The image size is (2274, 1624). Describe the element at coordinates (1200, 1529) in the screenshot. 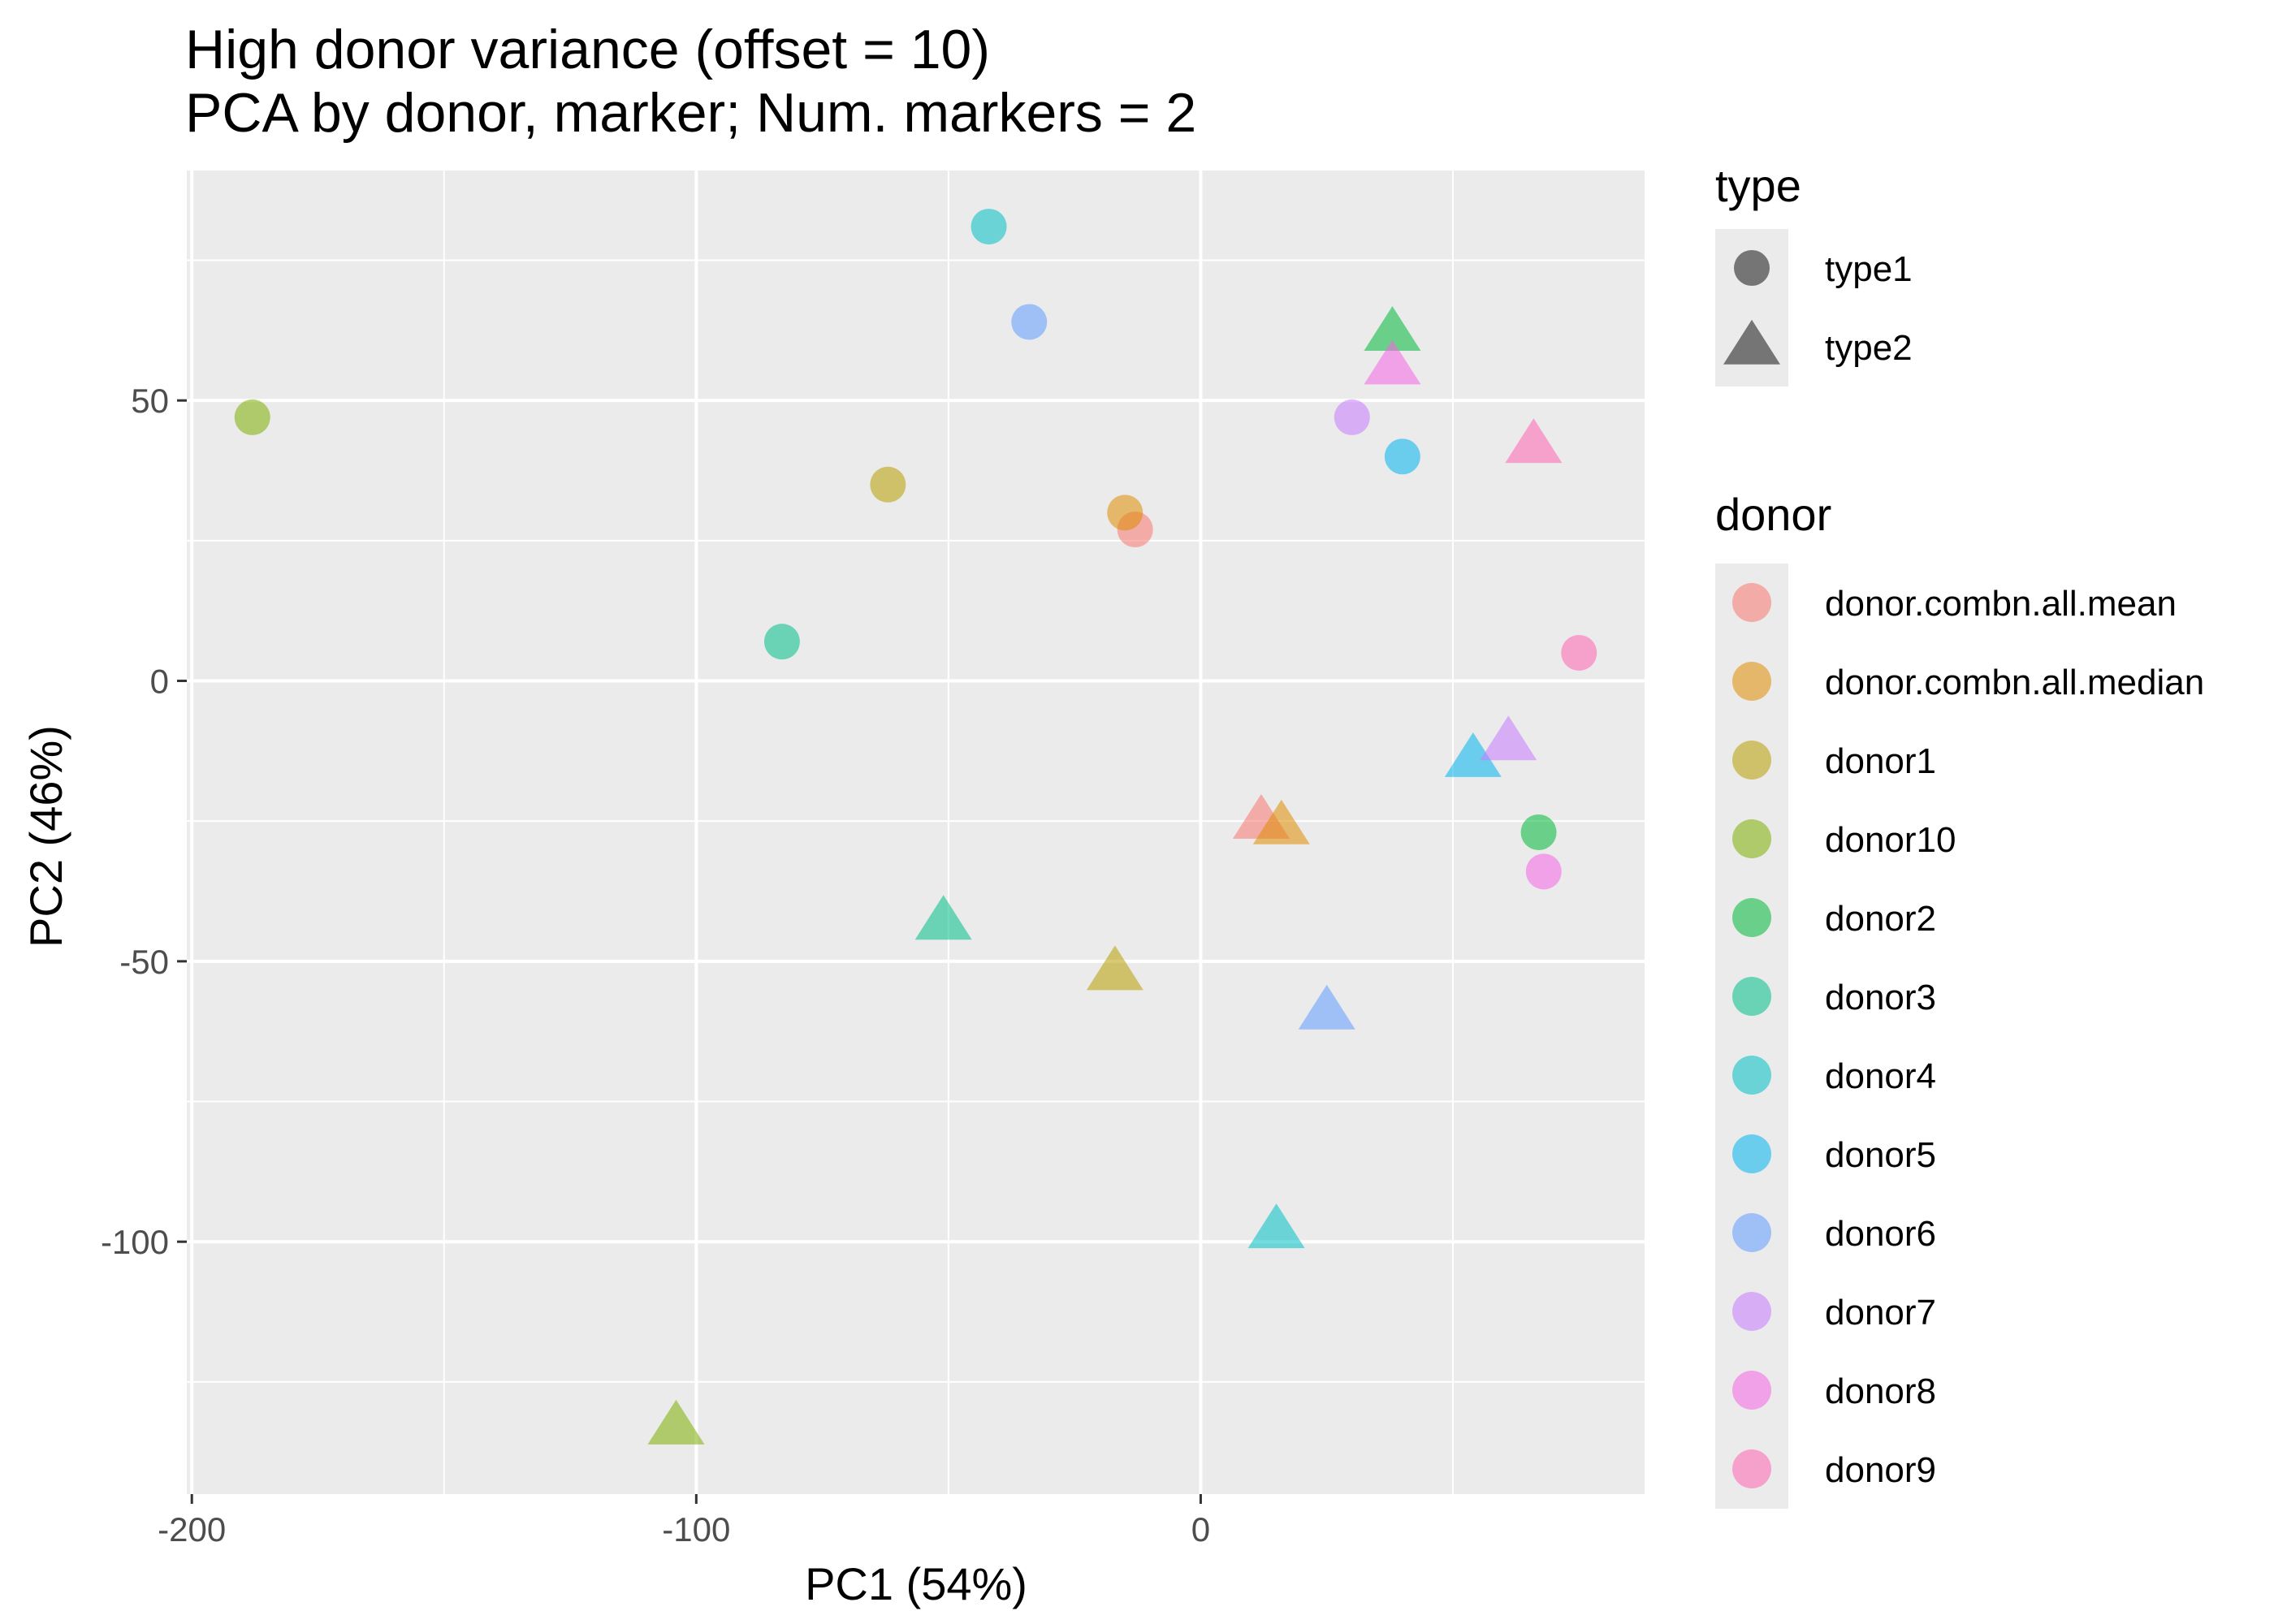

I see `x-tick-label: 0` at that location.